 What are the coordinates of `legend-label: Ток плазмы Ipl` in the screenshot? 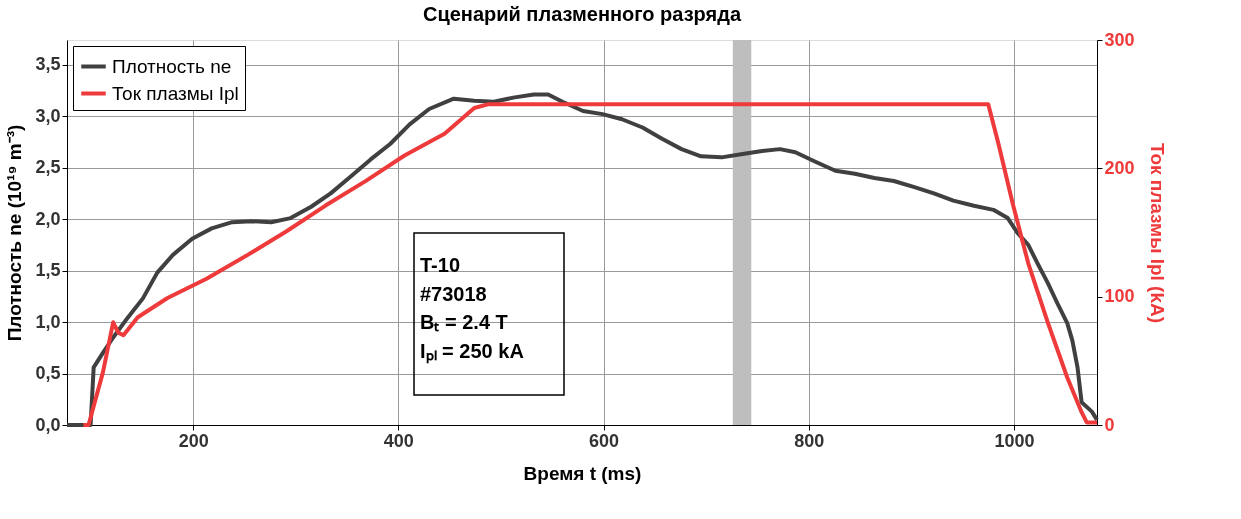 It's located at (175, 93).